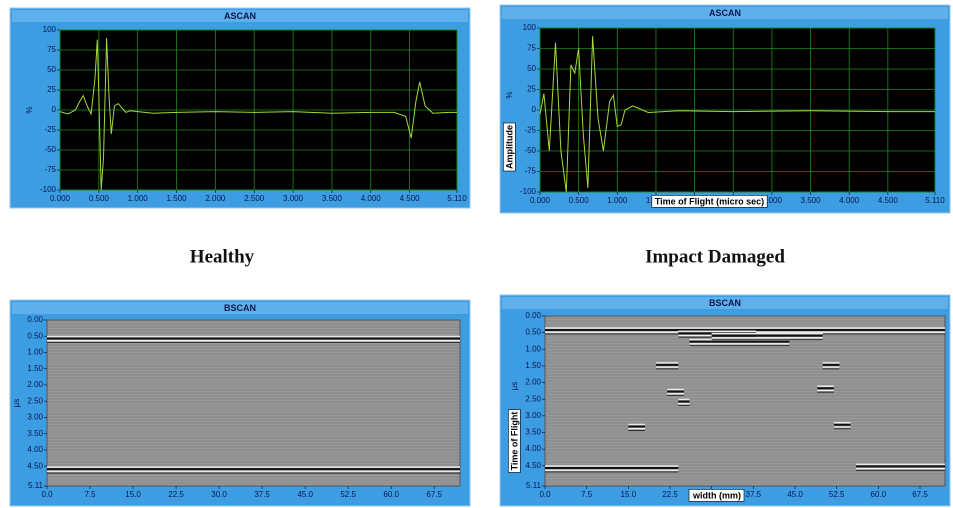 This screenshot has height=508, width=953. I want to click on x-tick-label: 4.000, so click(849, 200).